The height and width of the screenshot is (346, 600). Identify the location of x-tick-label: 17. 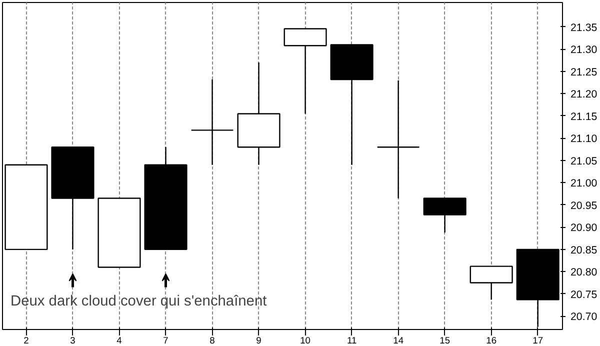
(538, 341).